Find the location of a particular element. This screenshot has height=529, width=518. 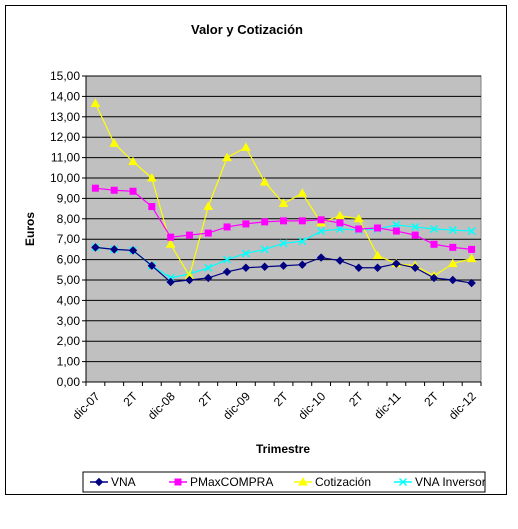

legend-entry: VNA is located at coordinates (113, 482).